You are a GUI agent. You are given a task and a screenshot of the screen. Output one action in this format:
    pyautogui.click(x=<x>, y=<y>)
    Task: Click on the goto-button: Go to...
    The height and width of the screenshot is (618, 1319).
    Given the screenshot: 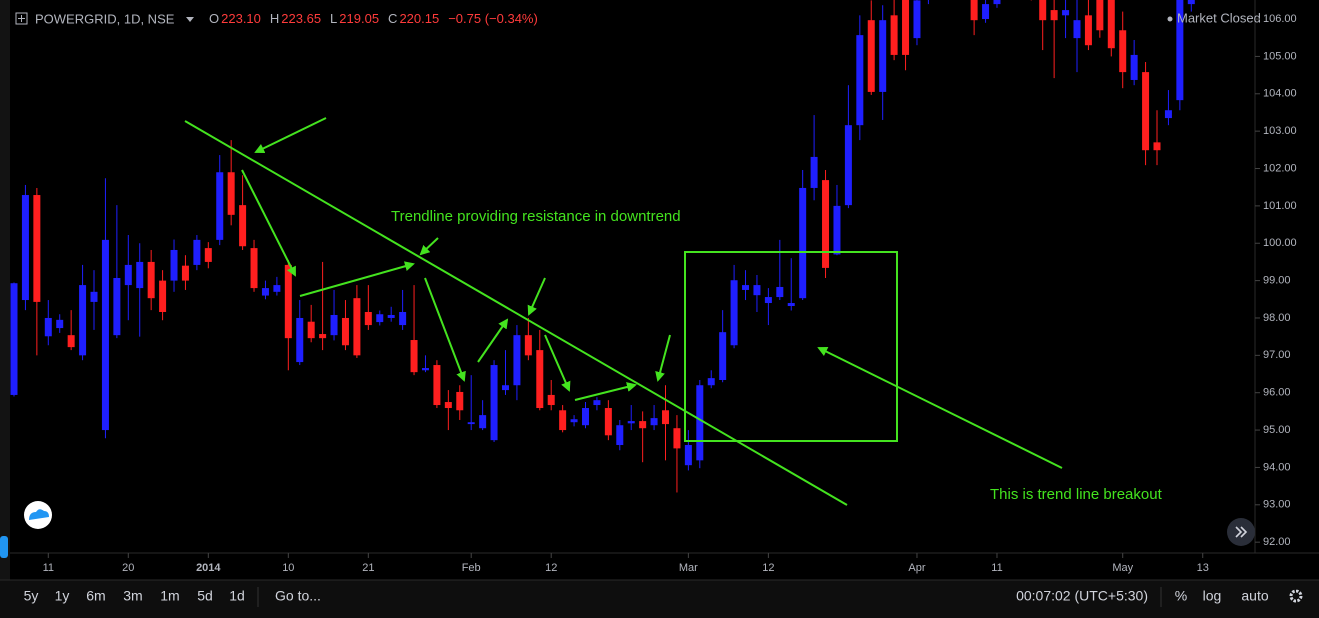 What is the action you would take?
    pyautogui.click(x=298, y=596)
    